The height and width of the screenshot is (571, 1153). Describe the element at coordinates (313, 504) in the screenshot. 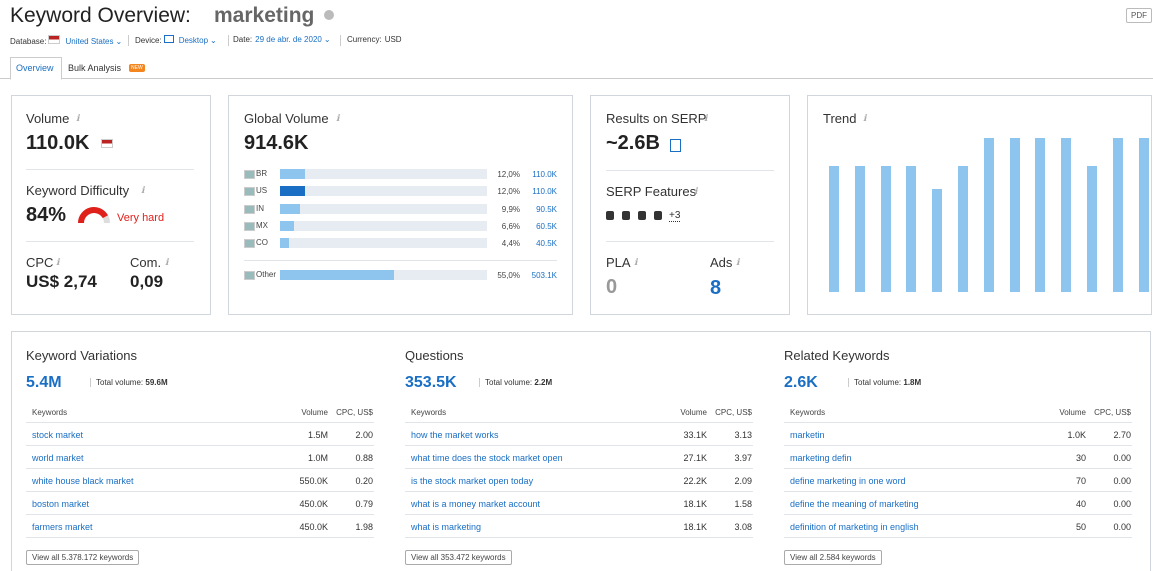

I see `row-volume: 450.0K` at that location.